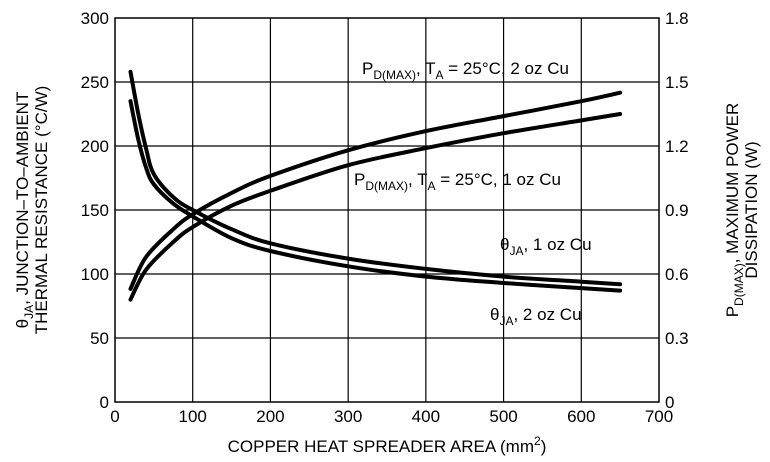 The image size is (770, 462). What do you see at coordinates (387, 445) in the screenshot?
I see `x-axis-title: COPPER HEAT SPREADER AREA (mm2)` at bounding box center [387, 445].